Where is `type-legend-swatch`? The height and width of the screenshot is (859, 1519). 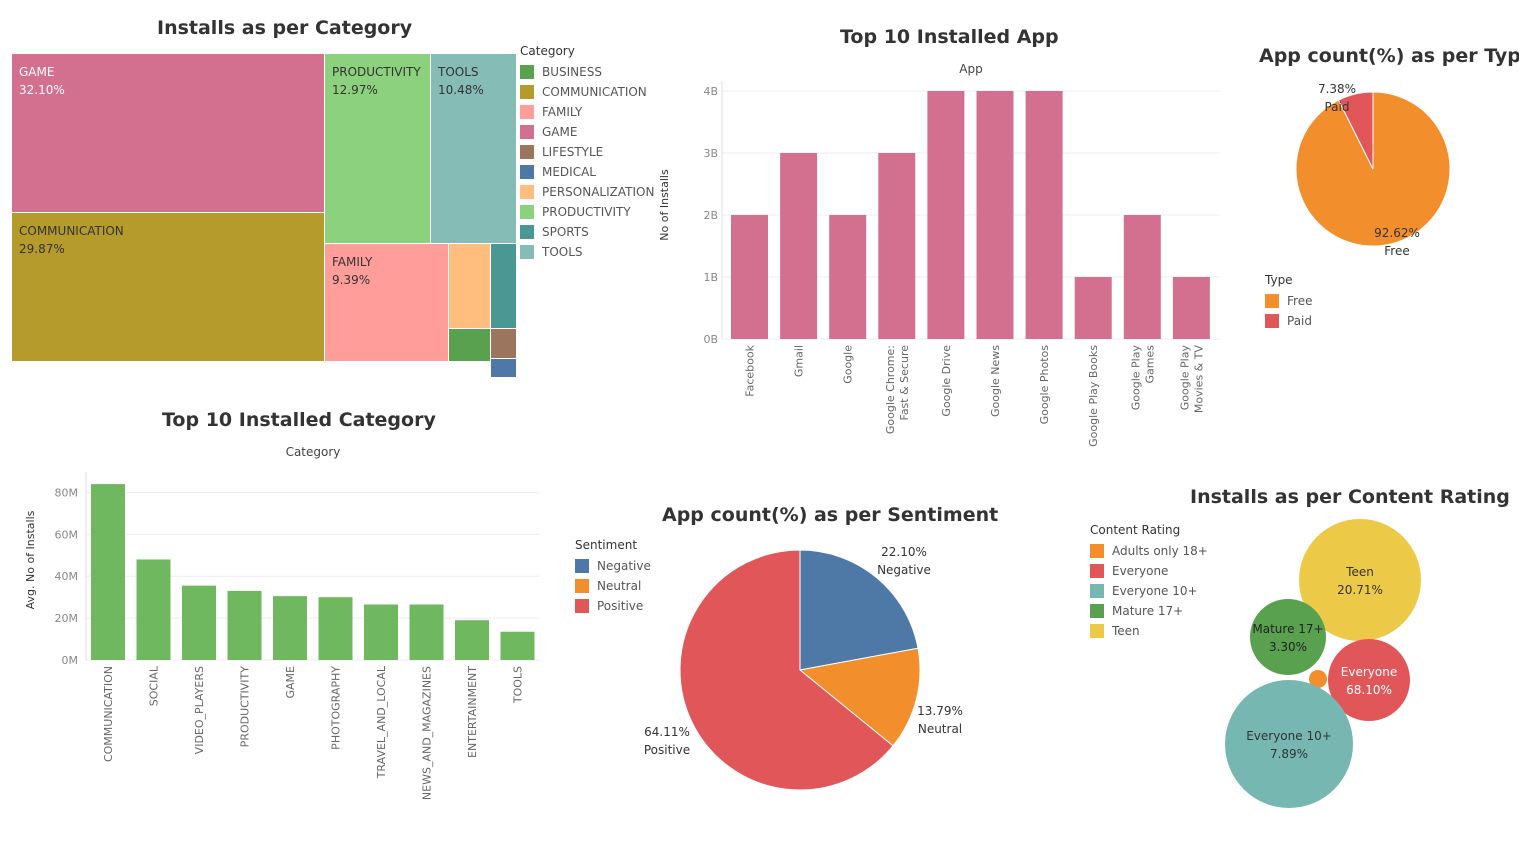
type-legend-swatch is located at coordinates (1272, 321).